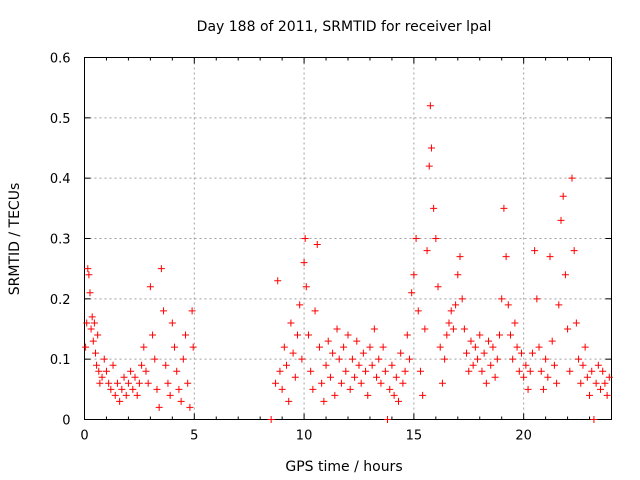 The width and height of the screenshot is (640, 480). What do you see at coordinates (194, 436) in the screenshot?
I see `x-tick-label: 5` at bounding box center [194, 436].